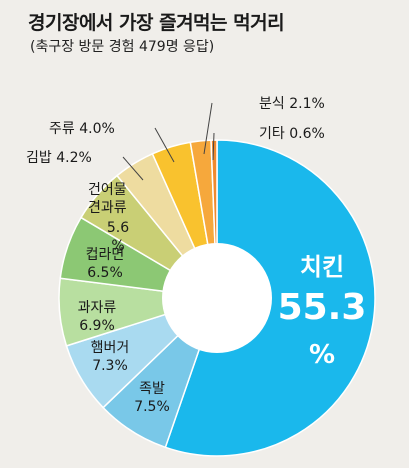 The width and height of the screenshot is (409, 468). Describe the element at coordinates (156, 23) in the screenshot. I see `chart-title: 경기장에서 가장 즐겨먹는 먹거리` at that location.